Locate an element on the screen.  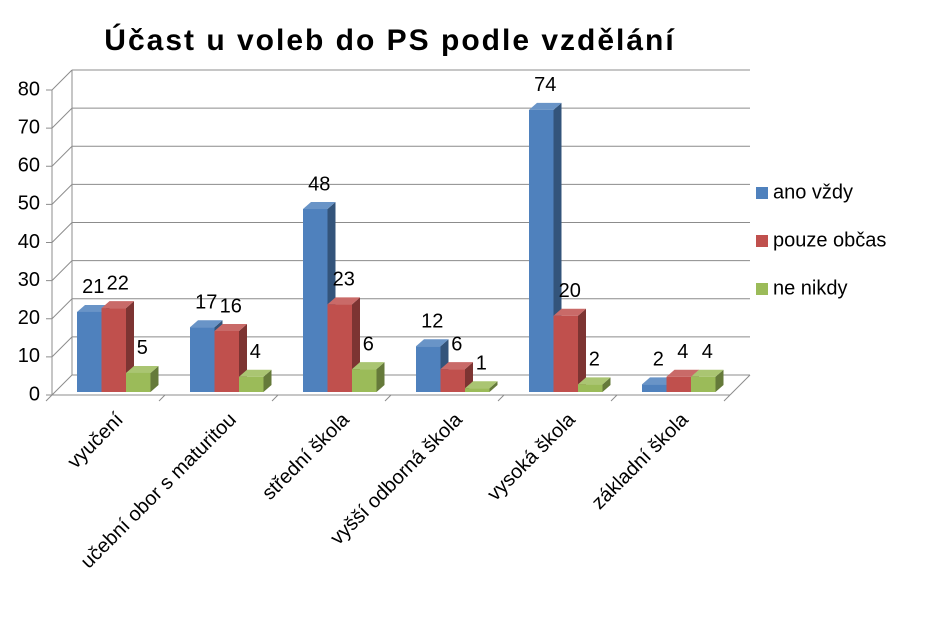
y-tick-label: 60 is located at coordinates (29, 166).